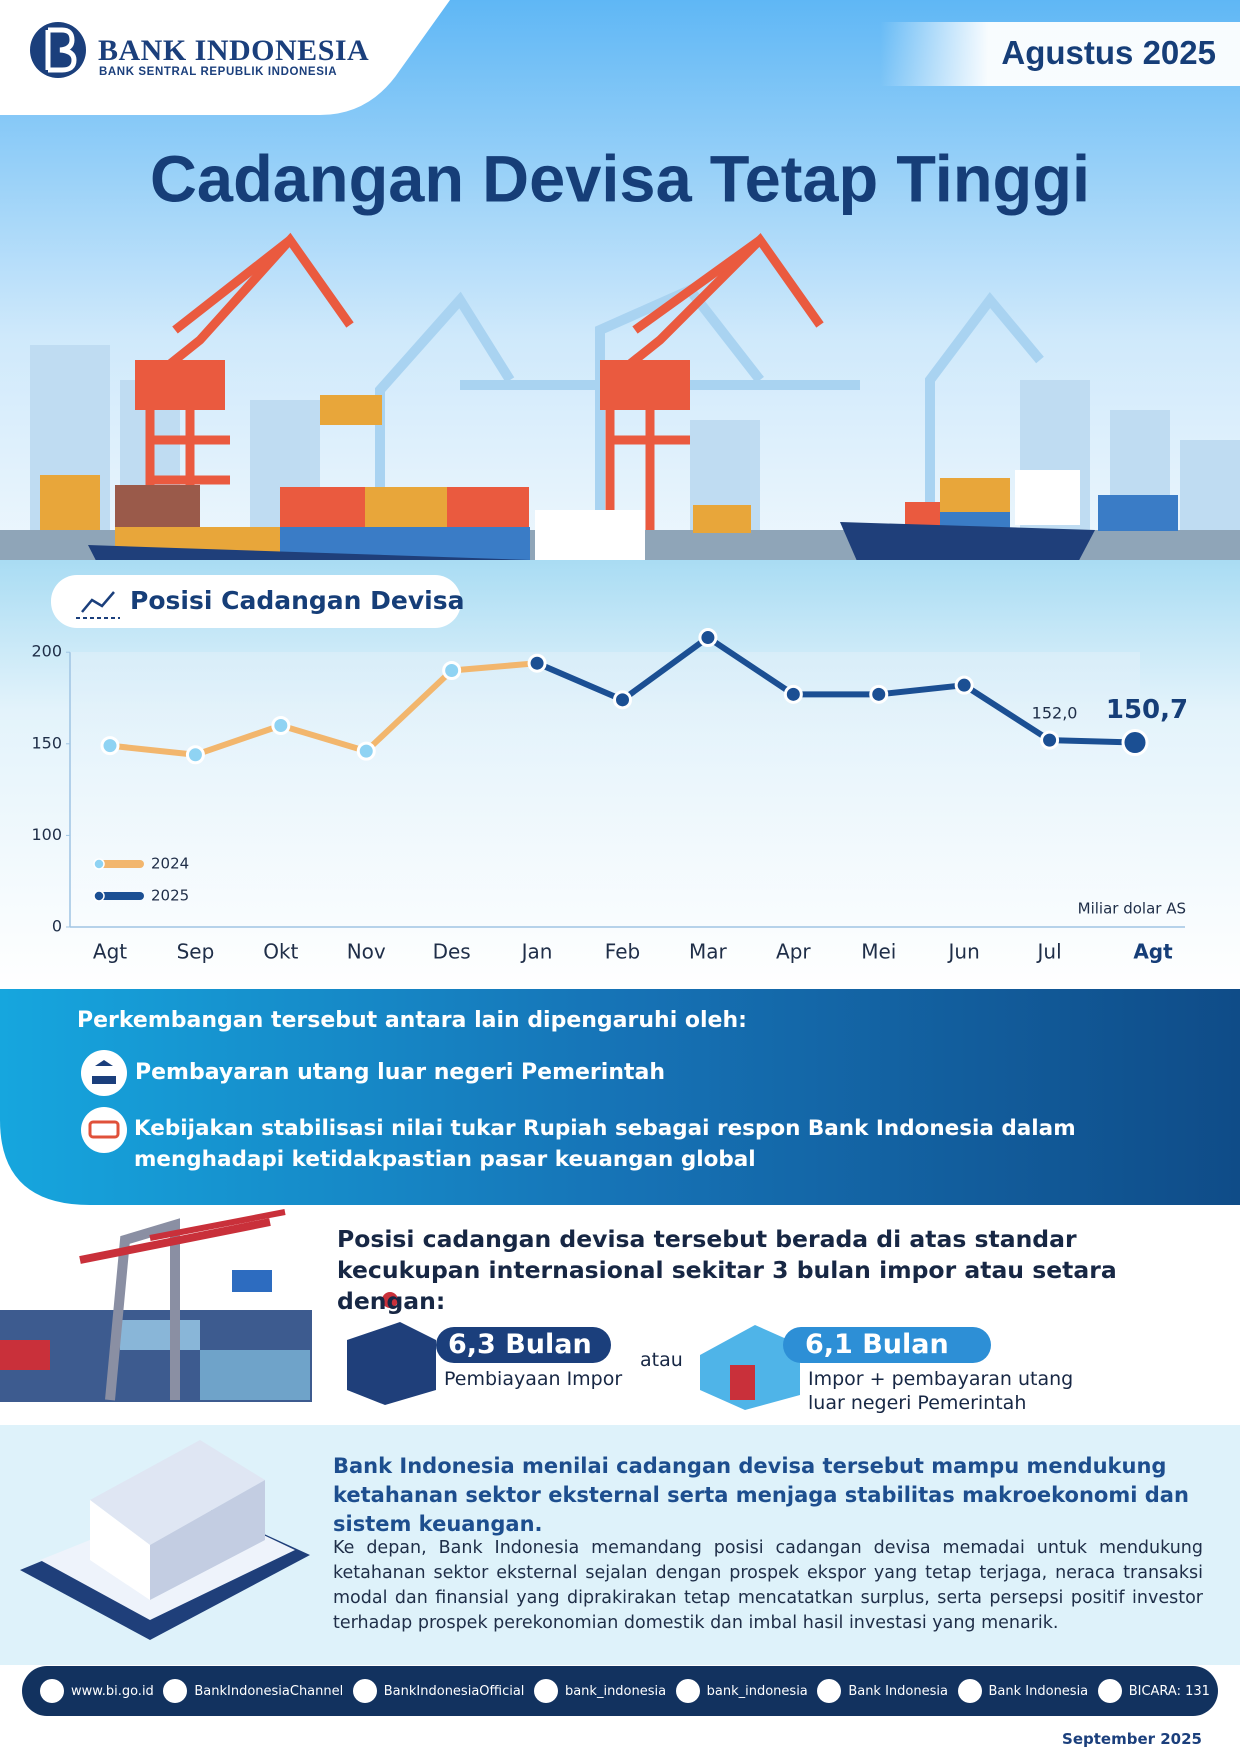 Image resolution: width=1240 pixels, height=1754 pixels. I want to click on hanging-container, so click(351, 410).